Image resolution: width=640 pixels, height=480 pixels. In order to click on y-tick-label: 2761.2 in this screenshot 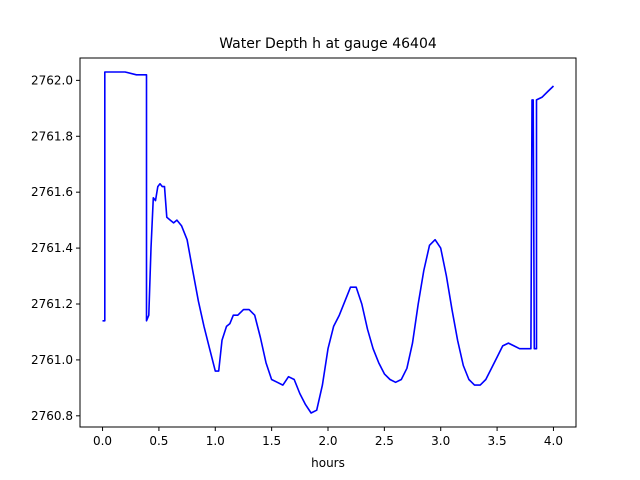, I will do `click(52, 304)`.